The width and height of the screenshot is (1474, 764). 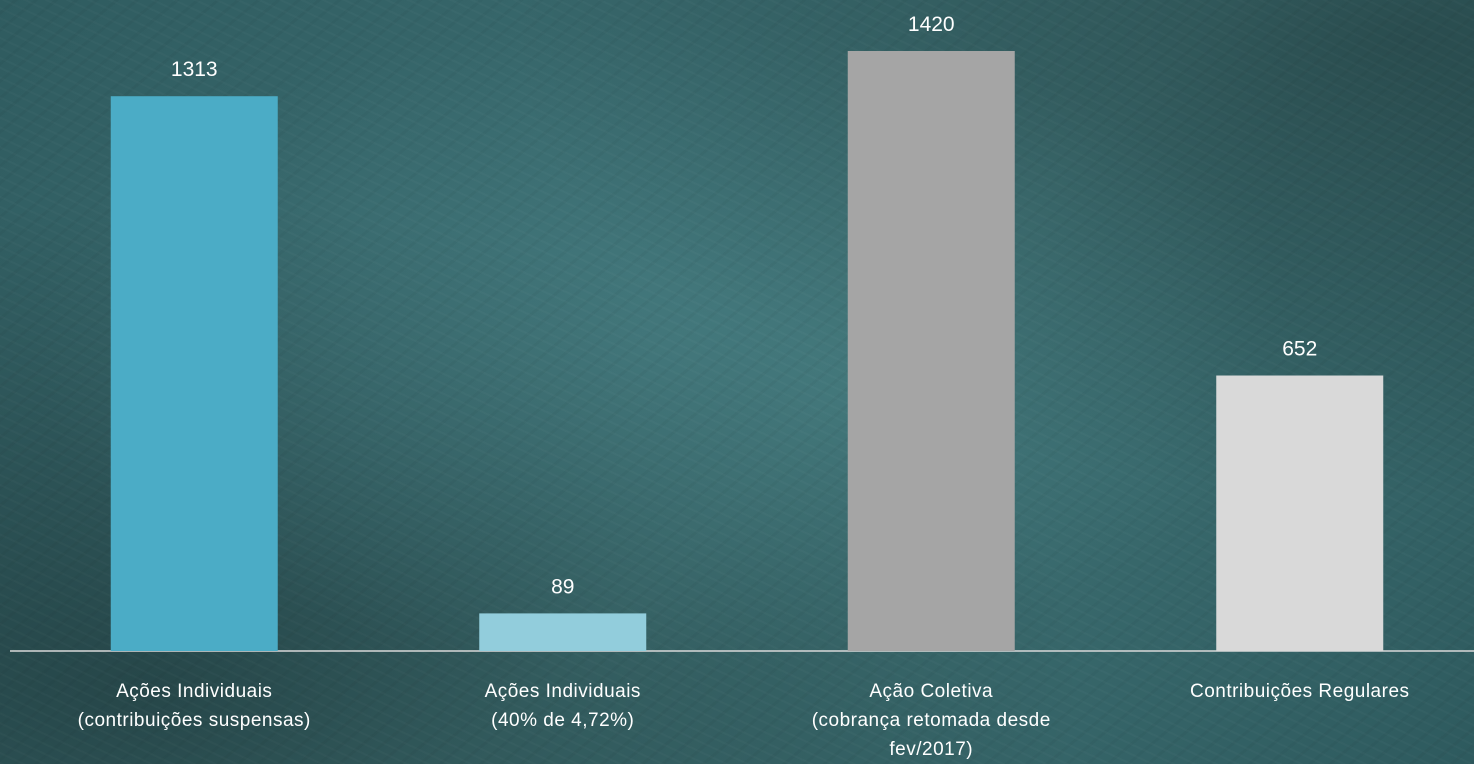 I want to click on category-label-line: fev/2017), so click(x=931, y=749).